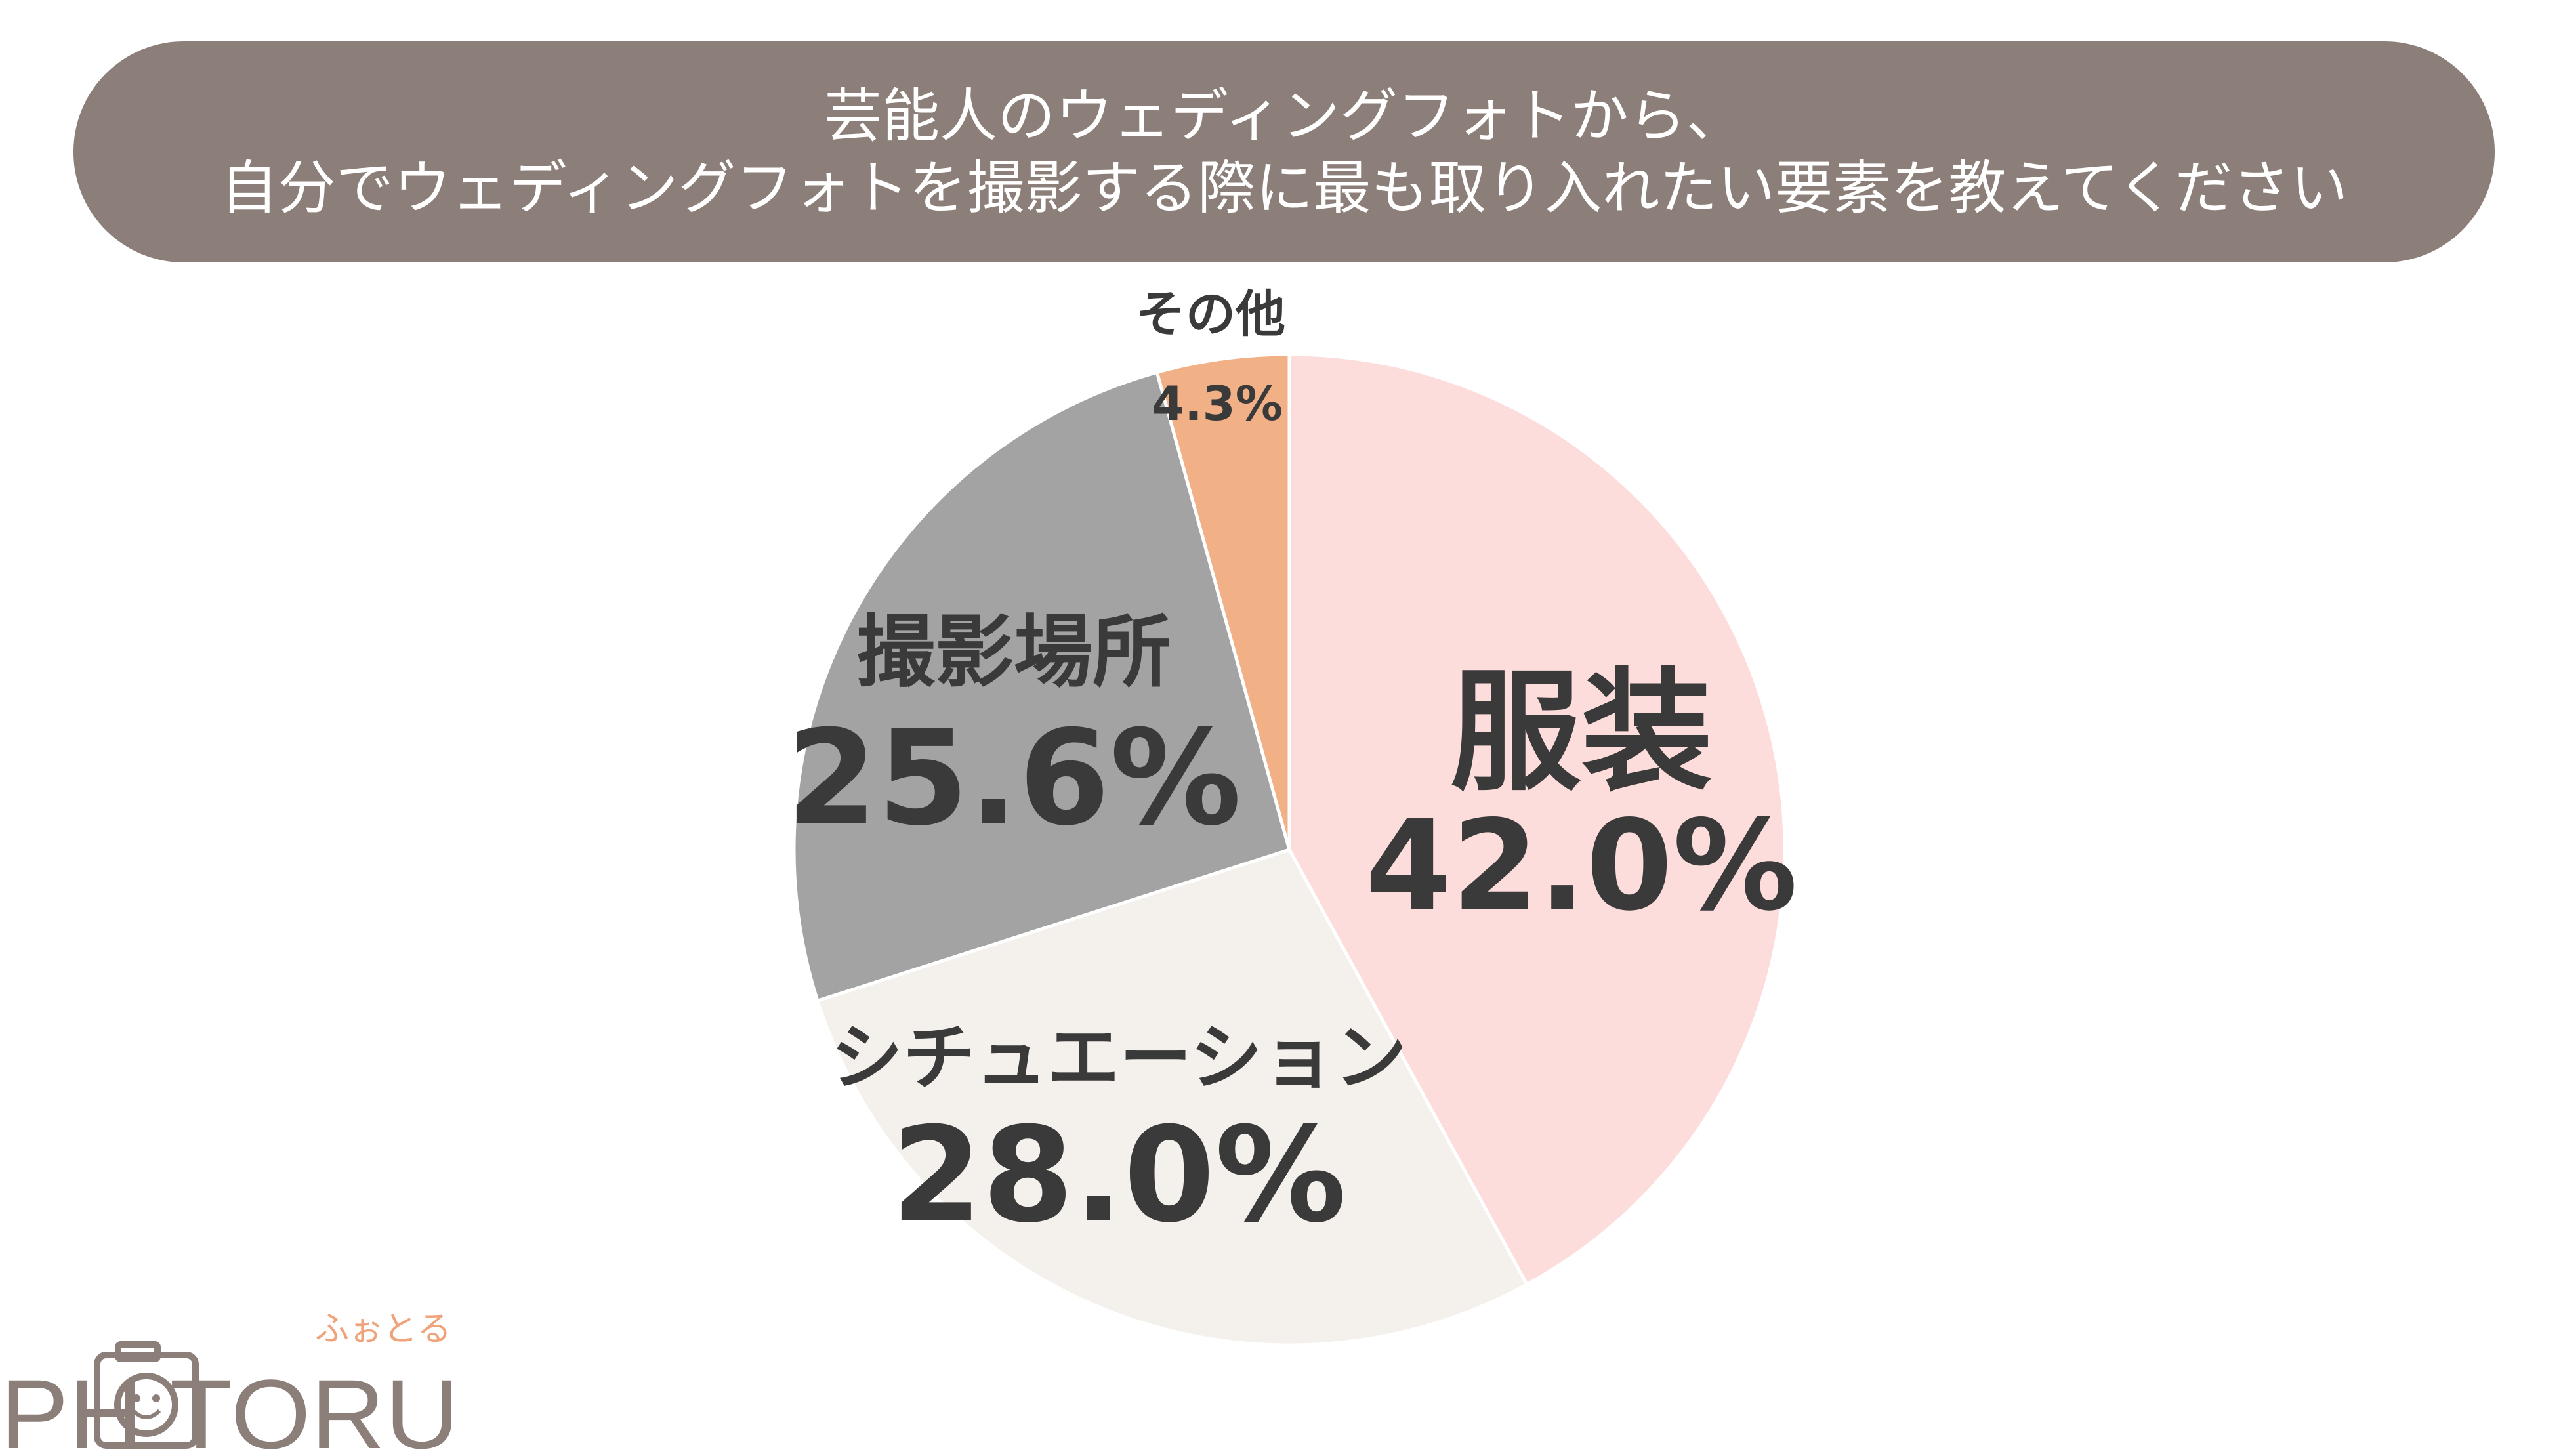  I want to click on smile-face-icon, so click(146, 1398).